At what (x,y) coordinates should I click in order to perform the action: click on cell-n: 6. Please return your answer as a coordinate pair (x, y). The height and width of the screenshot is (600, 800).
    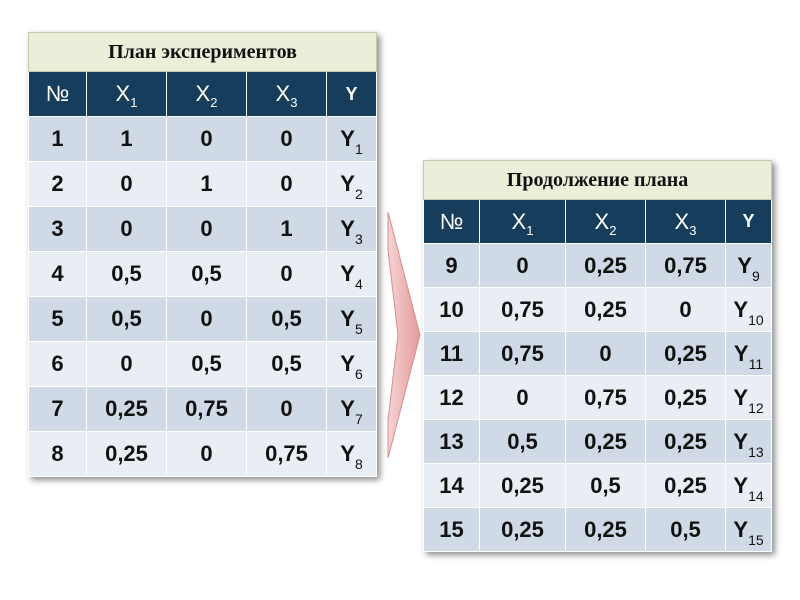
    Looking at the image, I should click on (57, 364).